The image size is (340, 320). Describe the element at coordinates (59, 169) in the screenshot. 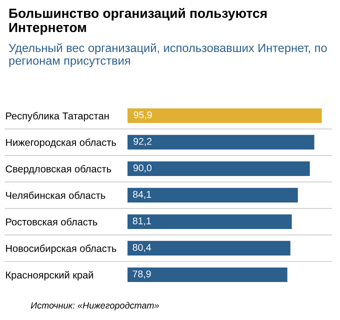

I see `y-tick-label: Свердловская область` at that location.